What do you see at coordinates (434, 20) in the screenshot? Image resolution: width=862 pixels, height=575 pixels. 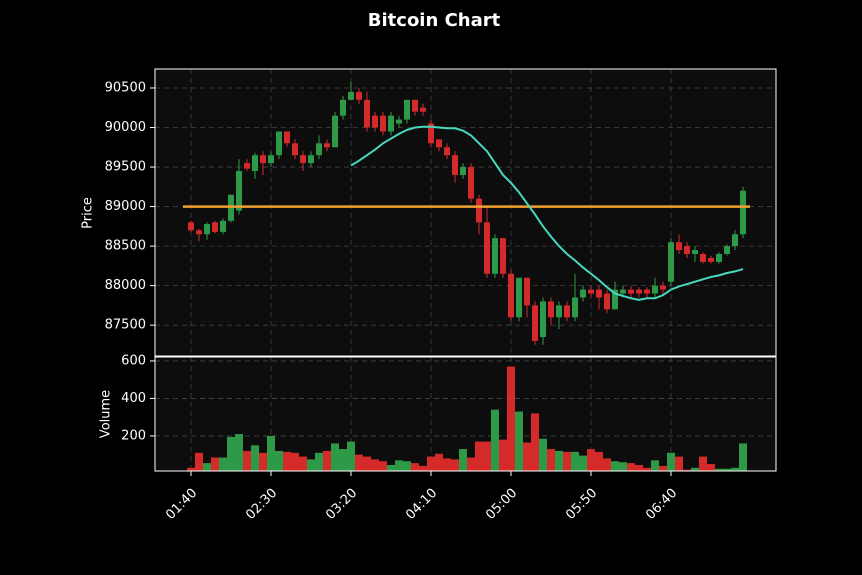 I see `chart-title: Bitcoin Chart` at bounding box center [434, 20].